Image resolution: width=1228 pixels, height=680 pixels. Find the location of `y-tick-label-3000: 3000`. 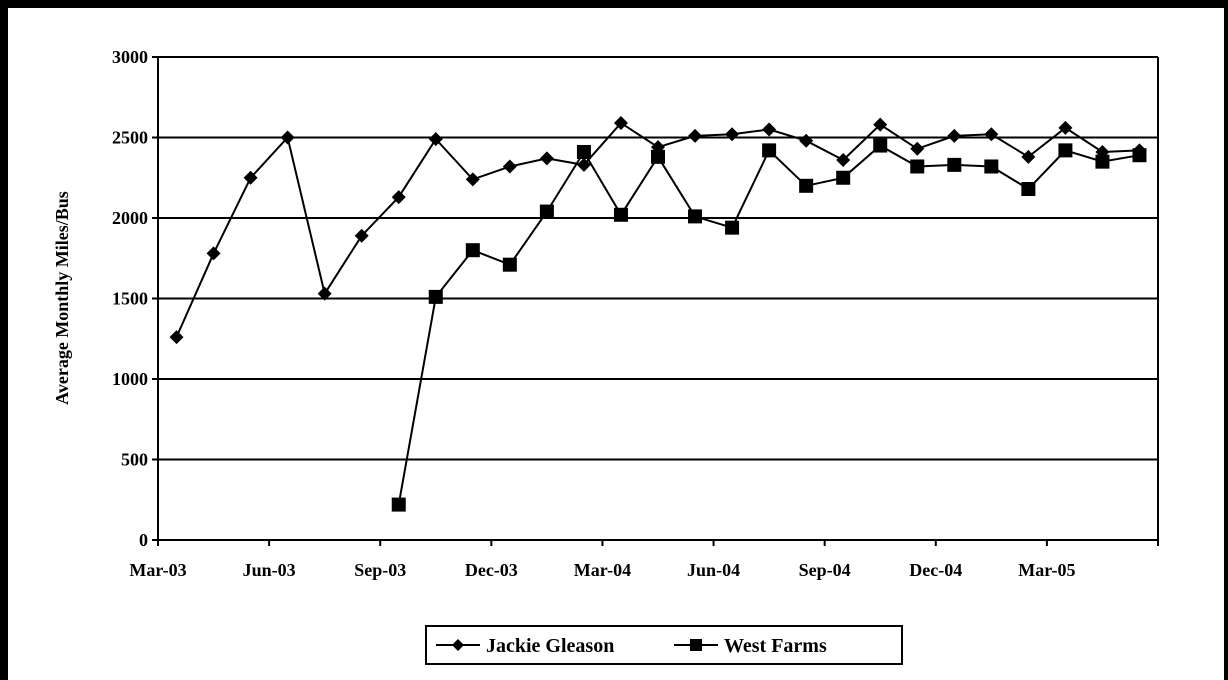

y-tick-label-3000: 3000 is located at coordinates (130, 57).